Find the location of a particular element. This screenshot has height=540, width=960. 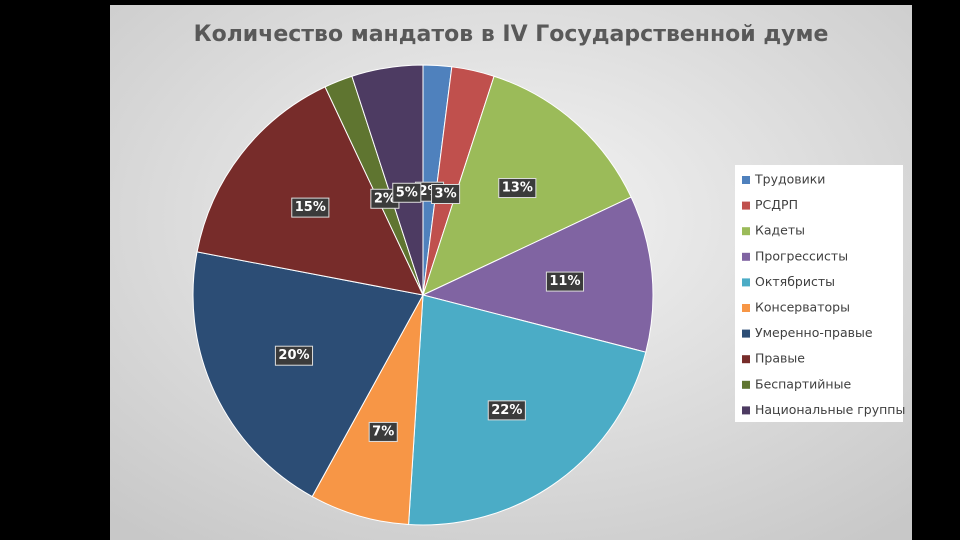

data-label: 11% is located at coordinates (564, 281).